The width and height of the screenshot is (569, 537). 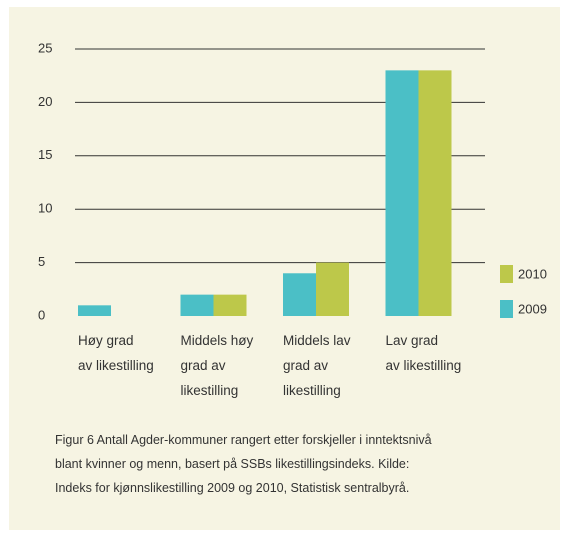 I want to click on y-tick-label: 10, so click(x=45, y=208).